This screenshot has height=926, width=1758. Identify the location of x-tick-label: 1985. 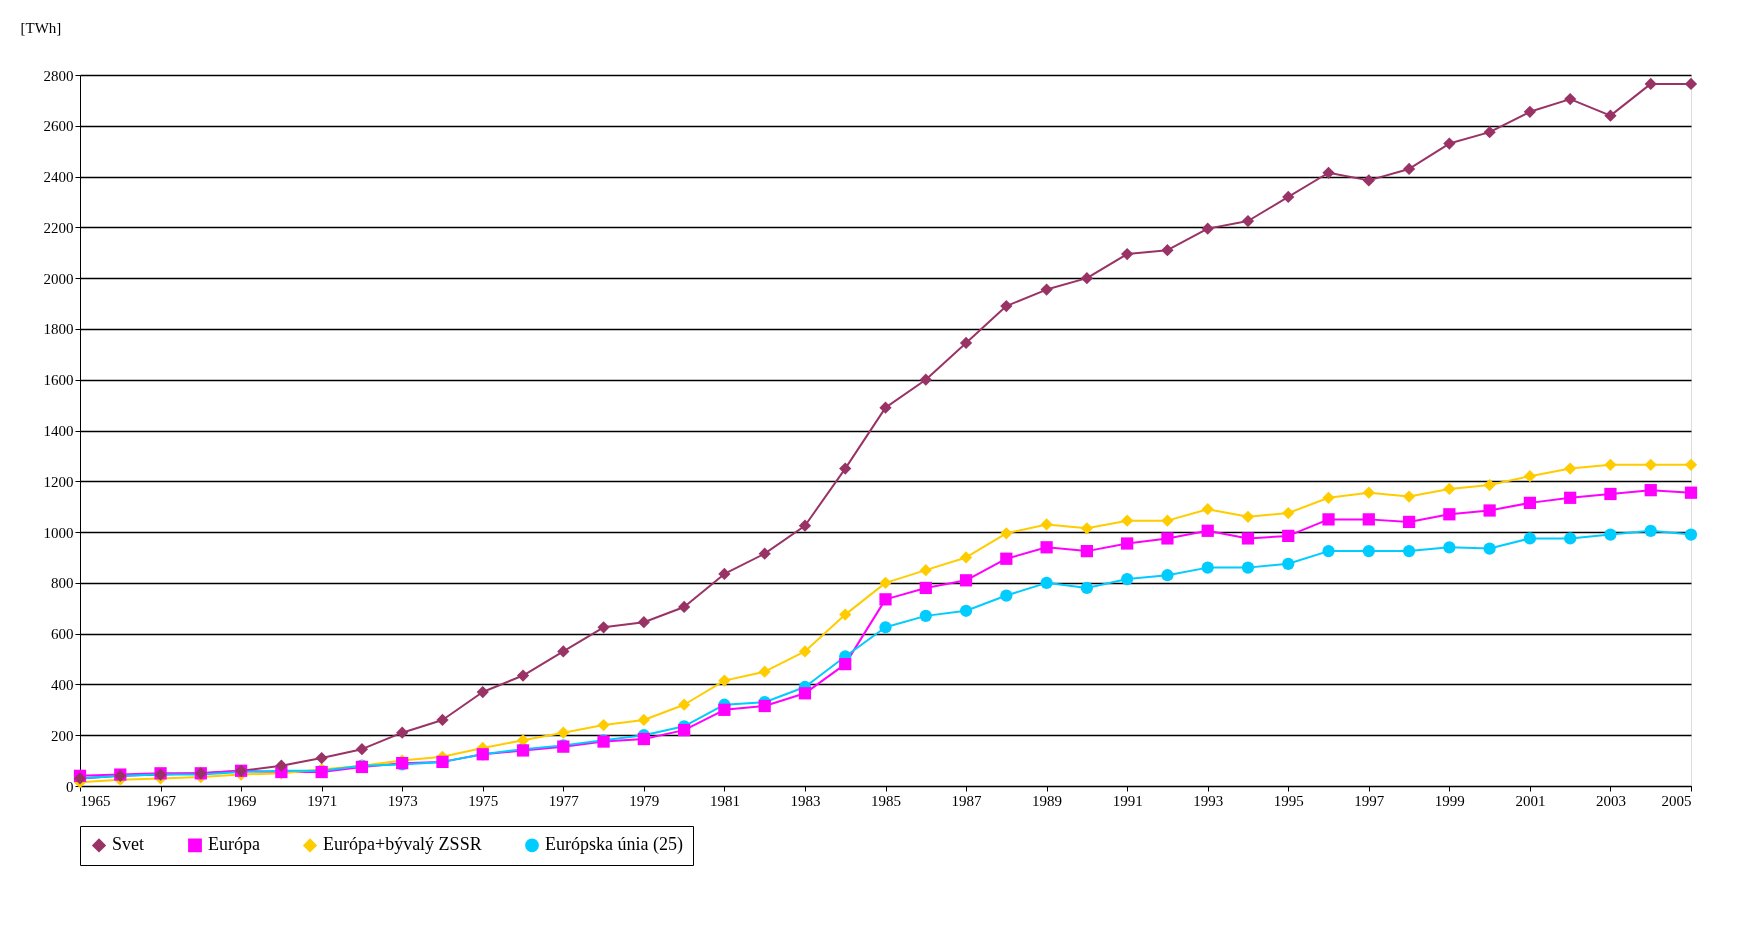
(886, 800).